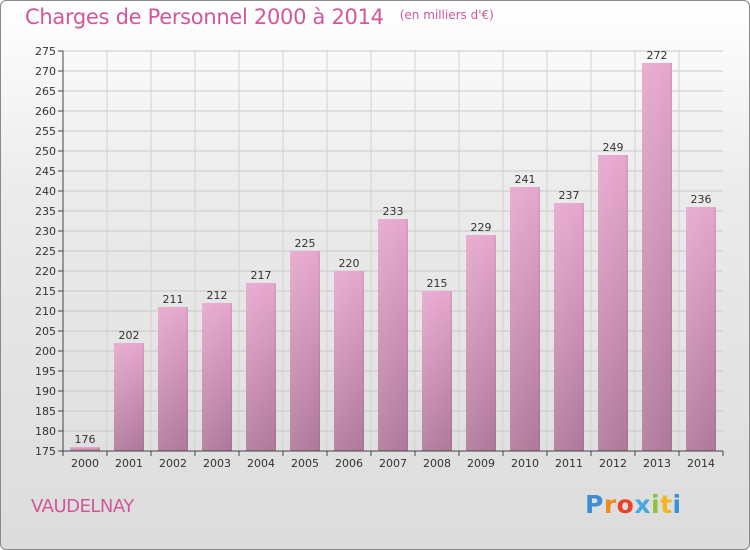  Describe the element at coordinates (45, 391) in the screenshot. I see `y-tick-label: 190` at that location.